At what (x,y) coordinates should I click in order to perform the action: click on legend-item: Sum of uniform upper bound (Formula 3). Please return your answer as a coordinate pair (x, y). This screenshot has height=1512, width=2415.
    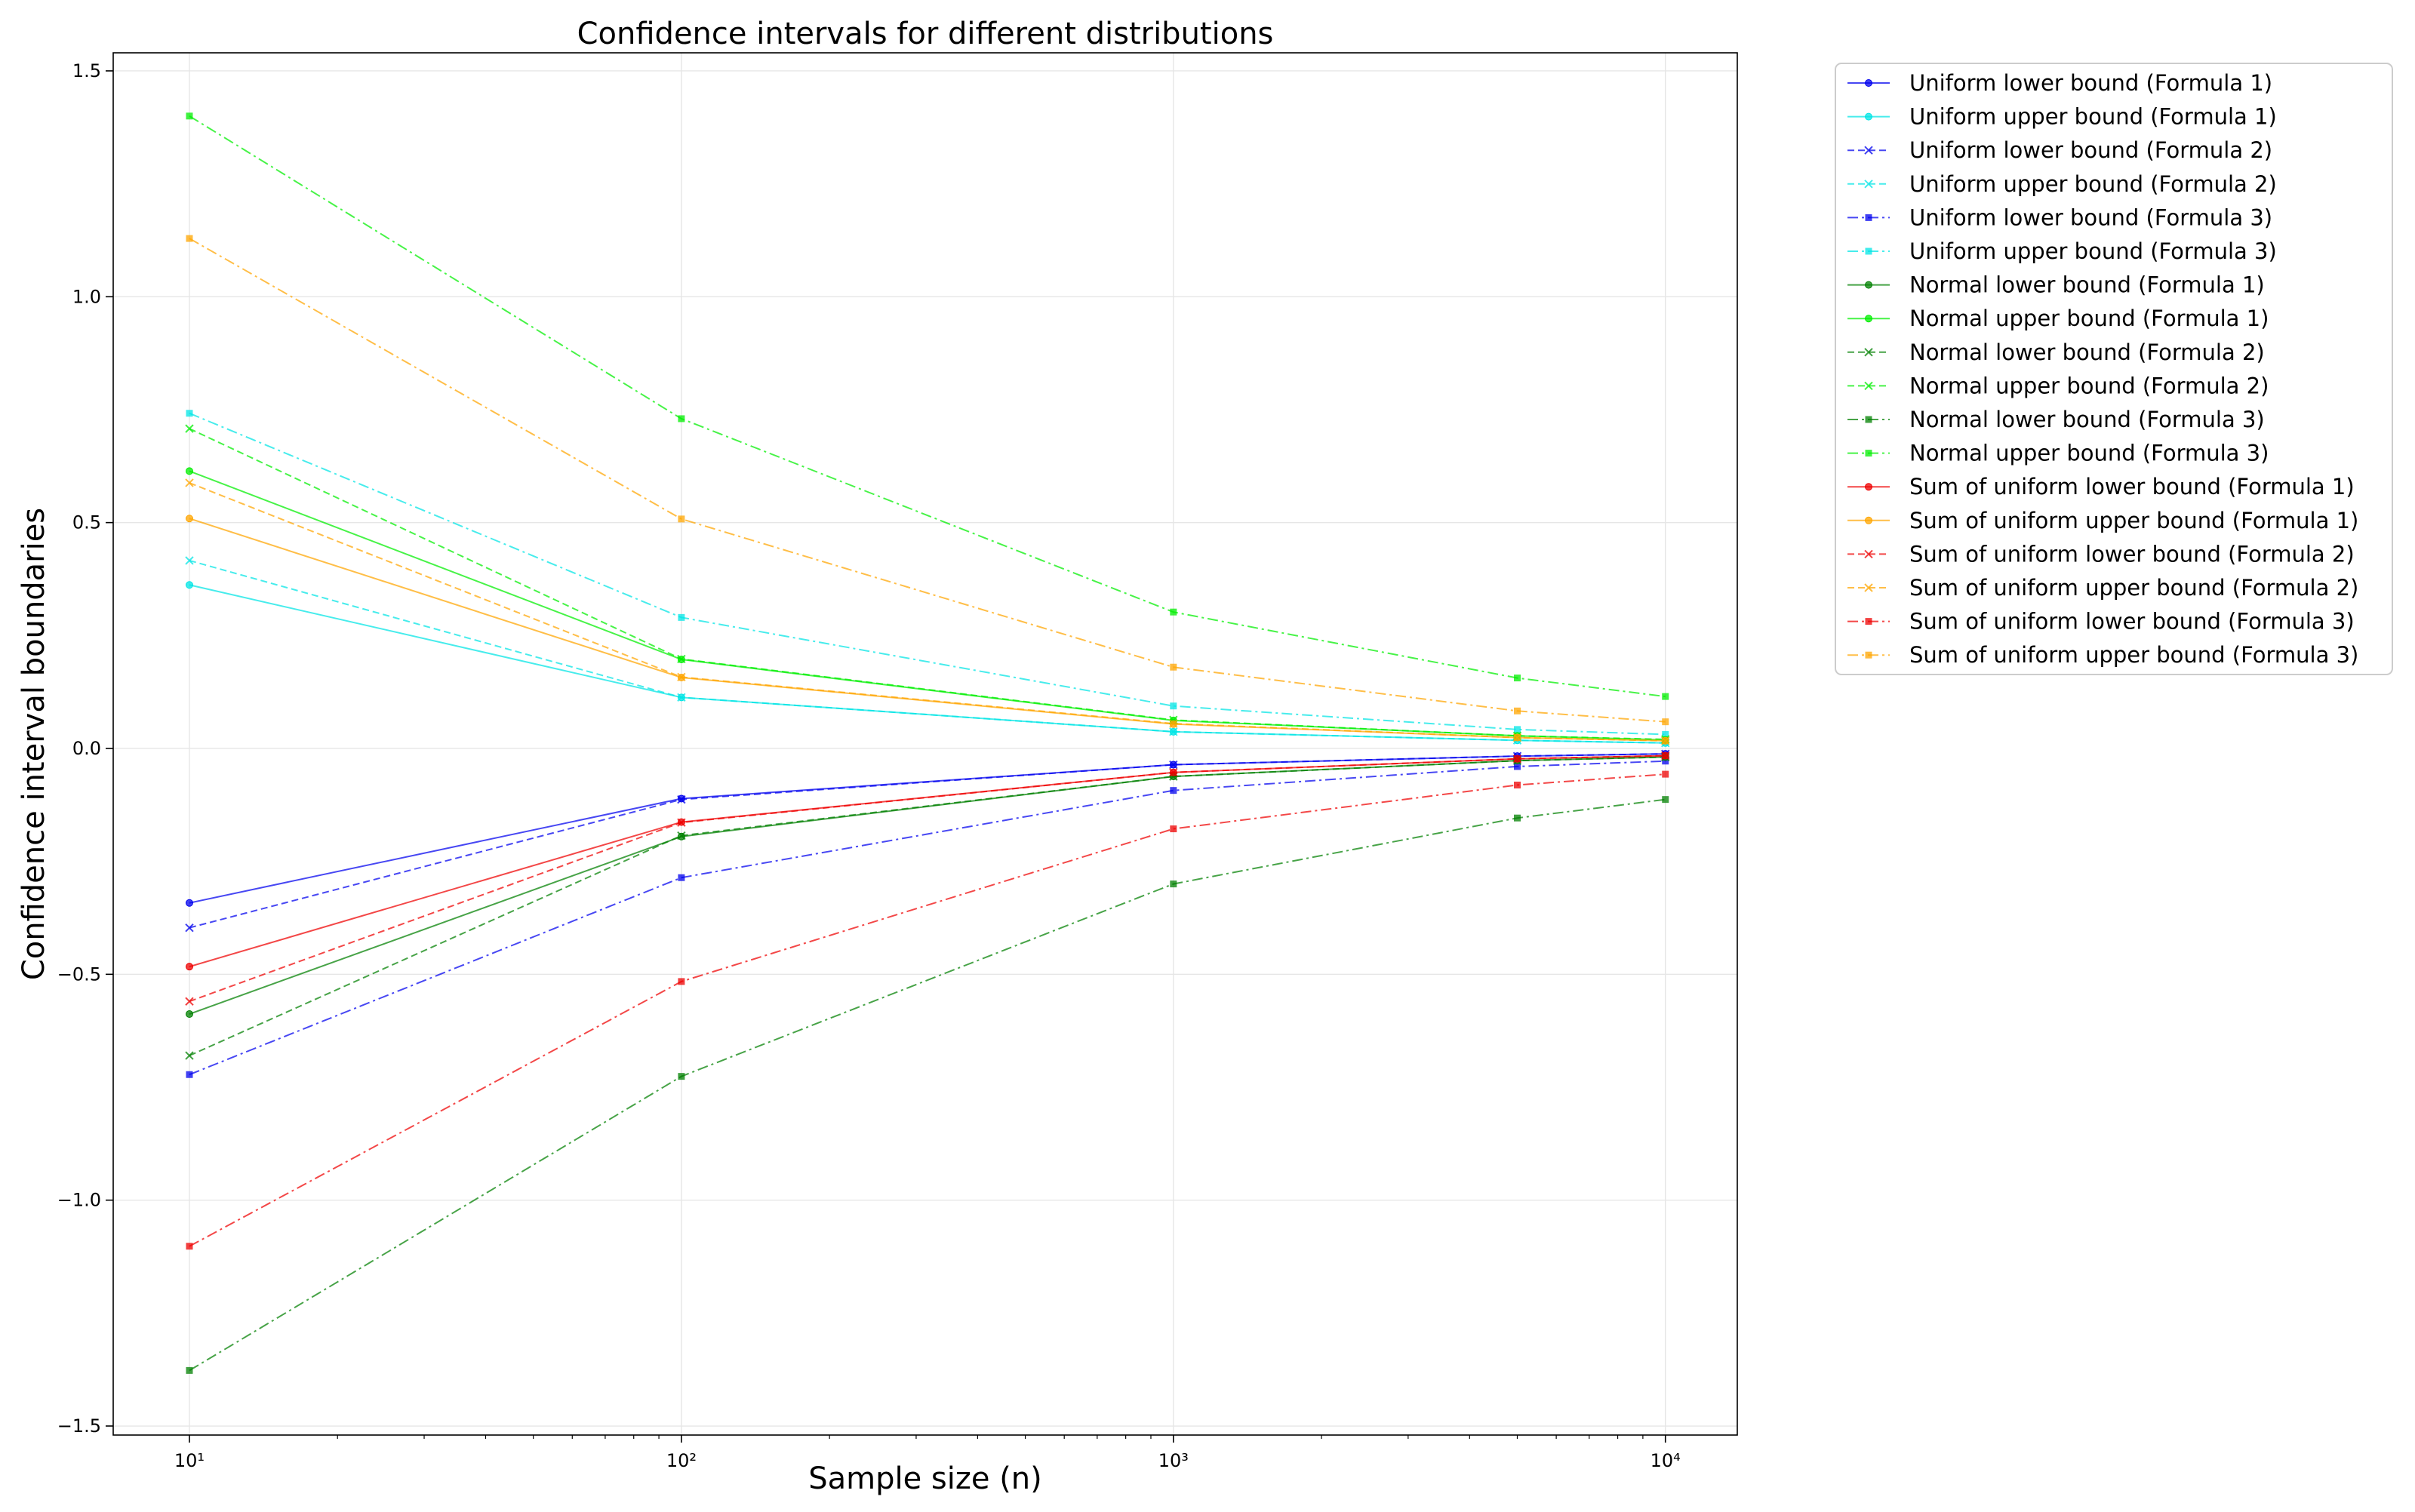
    Looking at the image, I should click on (2102, 655).